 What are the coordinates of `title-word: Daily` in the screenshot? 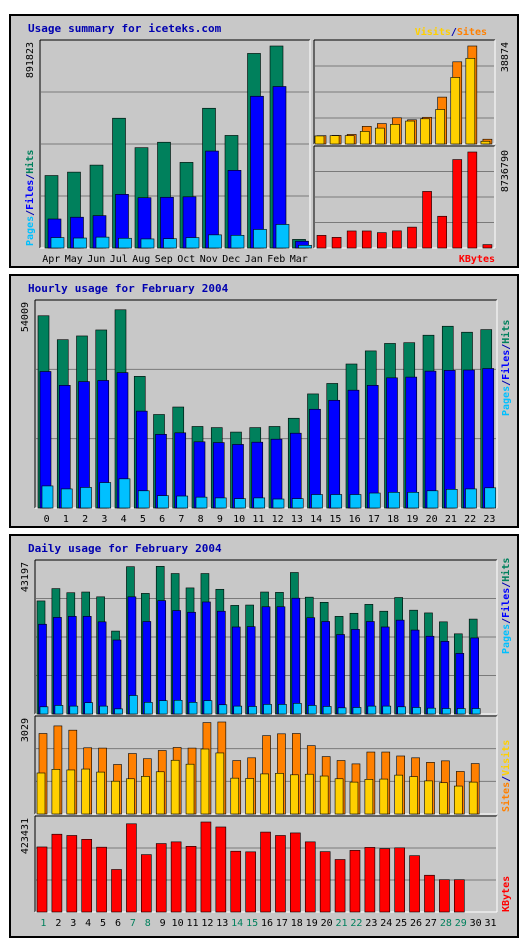 It's located at (45, 548).